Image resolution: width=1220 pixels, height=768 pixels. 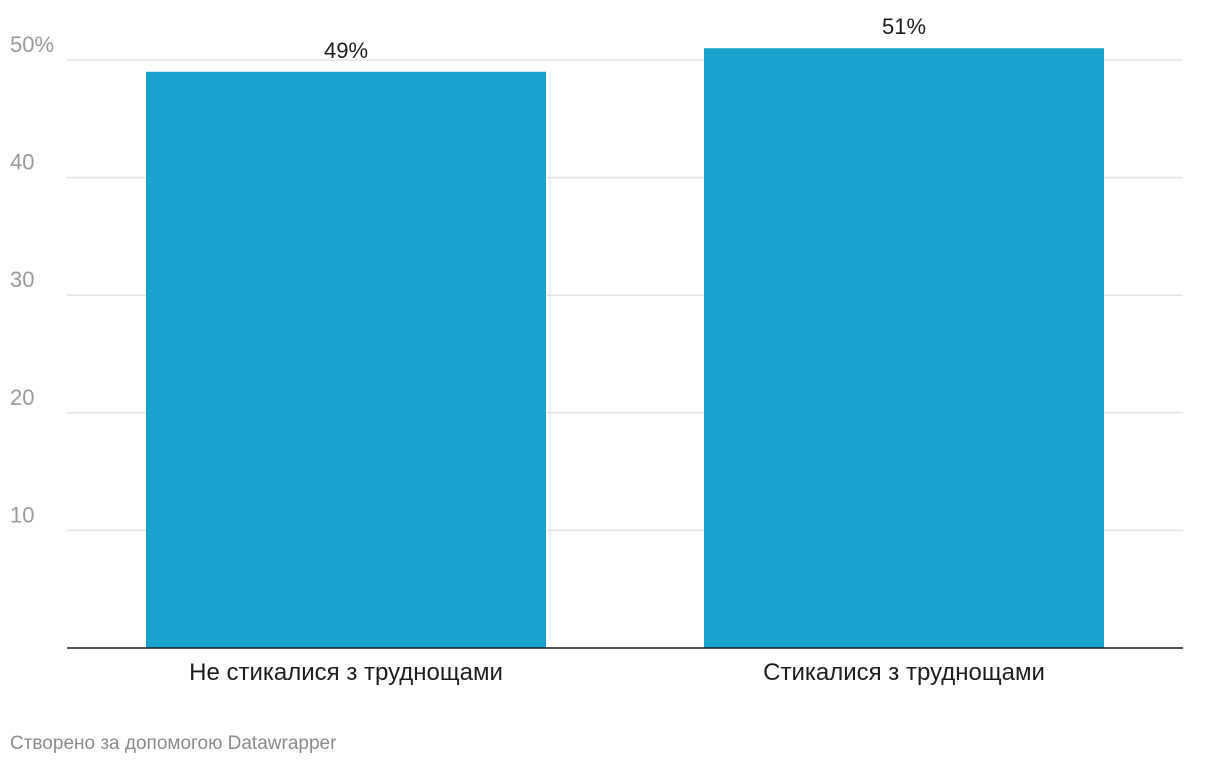 I want to click on x-tick-label: Стикалися з труднощами, so click(x=904, y=672).